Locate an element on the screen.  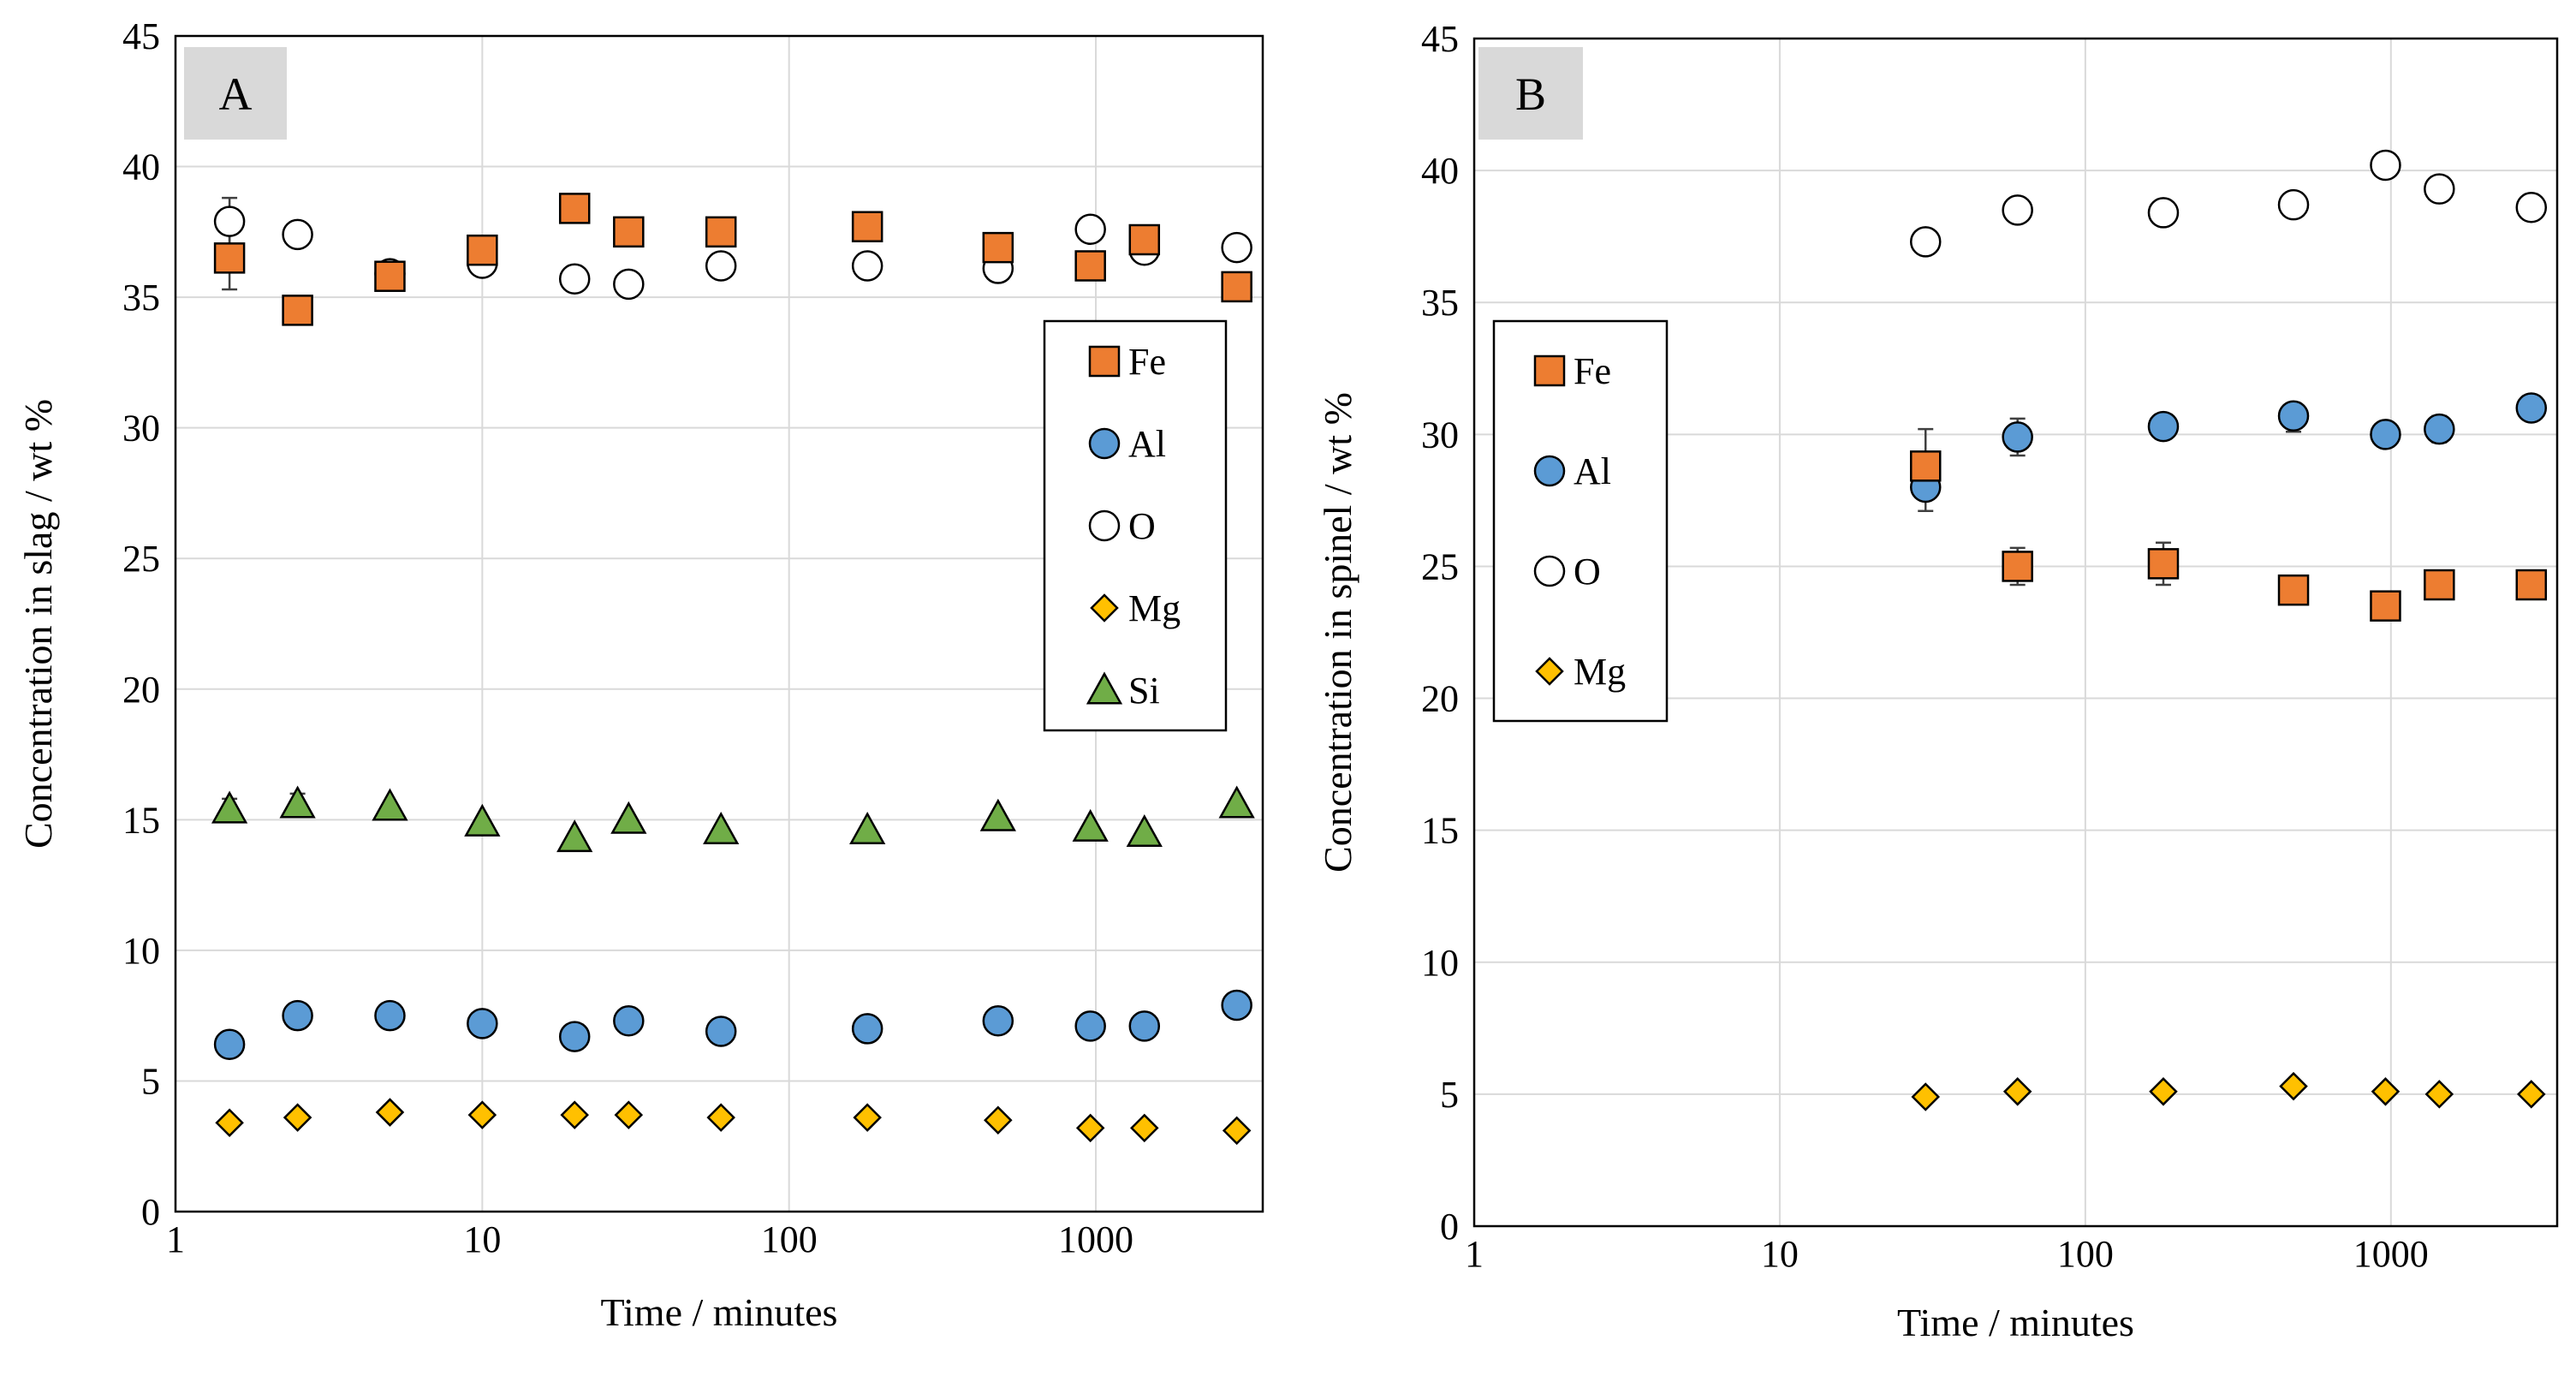
y-tick-label: 25 is located at coordinates (1440, 566).